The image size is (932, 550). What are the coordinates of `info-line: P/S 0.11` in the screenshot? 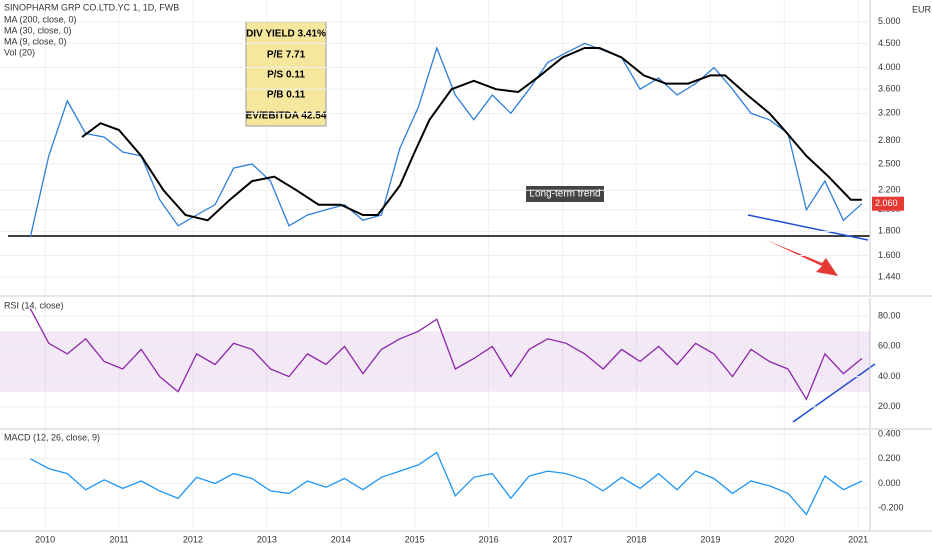 It's located at (286, 75).